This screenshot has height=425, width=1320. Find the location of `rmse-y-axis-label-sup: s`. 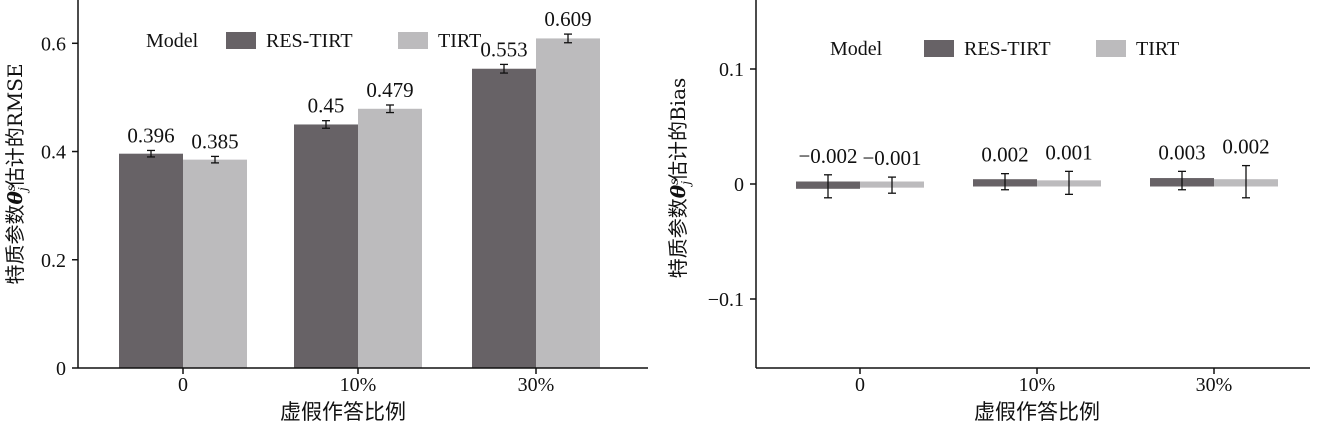

rmse-y-axis-label-sup: s is located at coordinates (11, 188).